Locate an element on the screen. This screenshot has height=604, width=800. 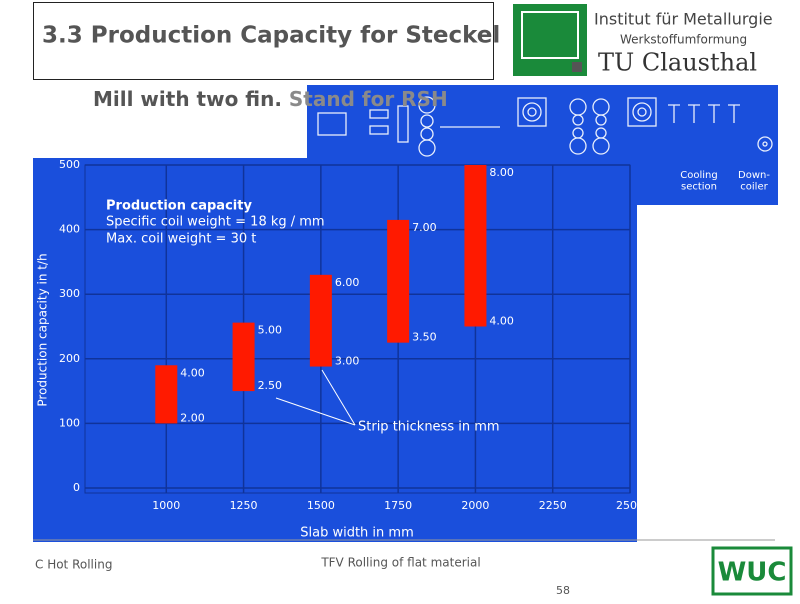
slide-title: 3.3 Production Capacity for Steckel is located at coordinates (271, 36).